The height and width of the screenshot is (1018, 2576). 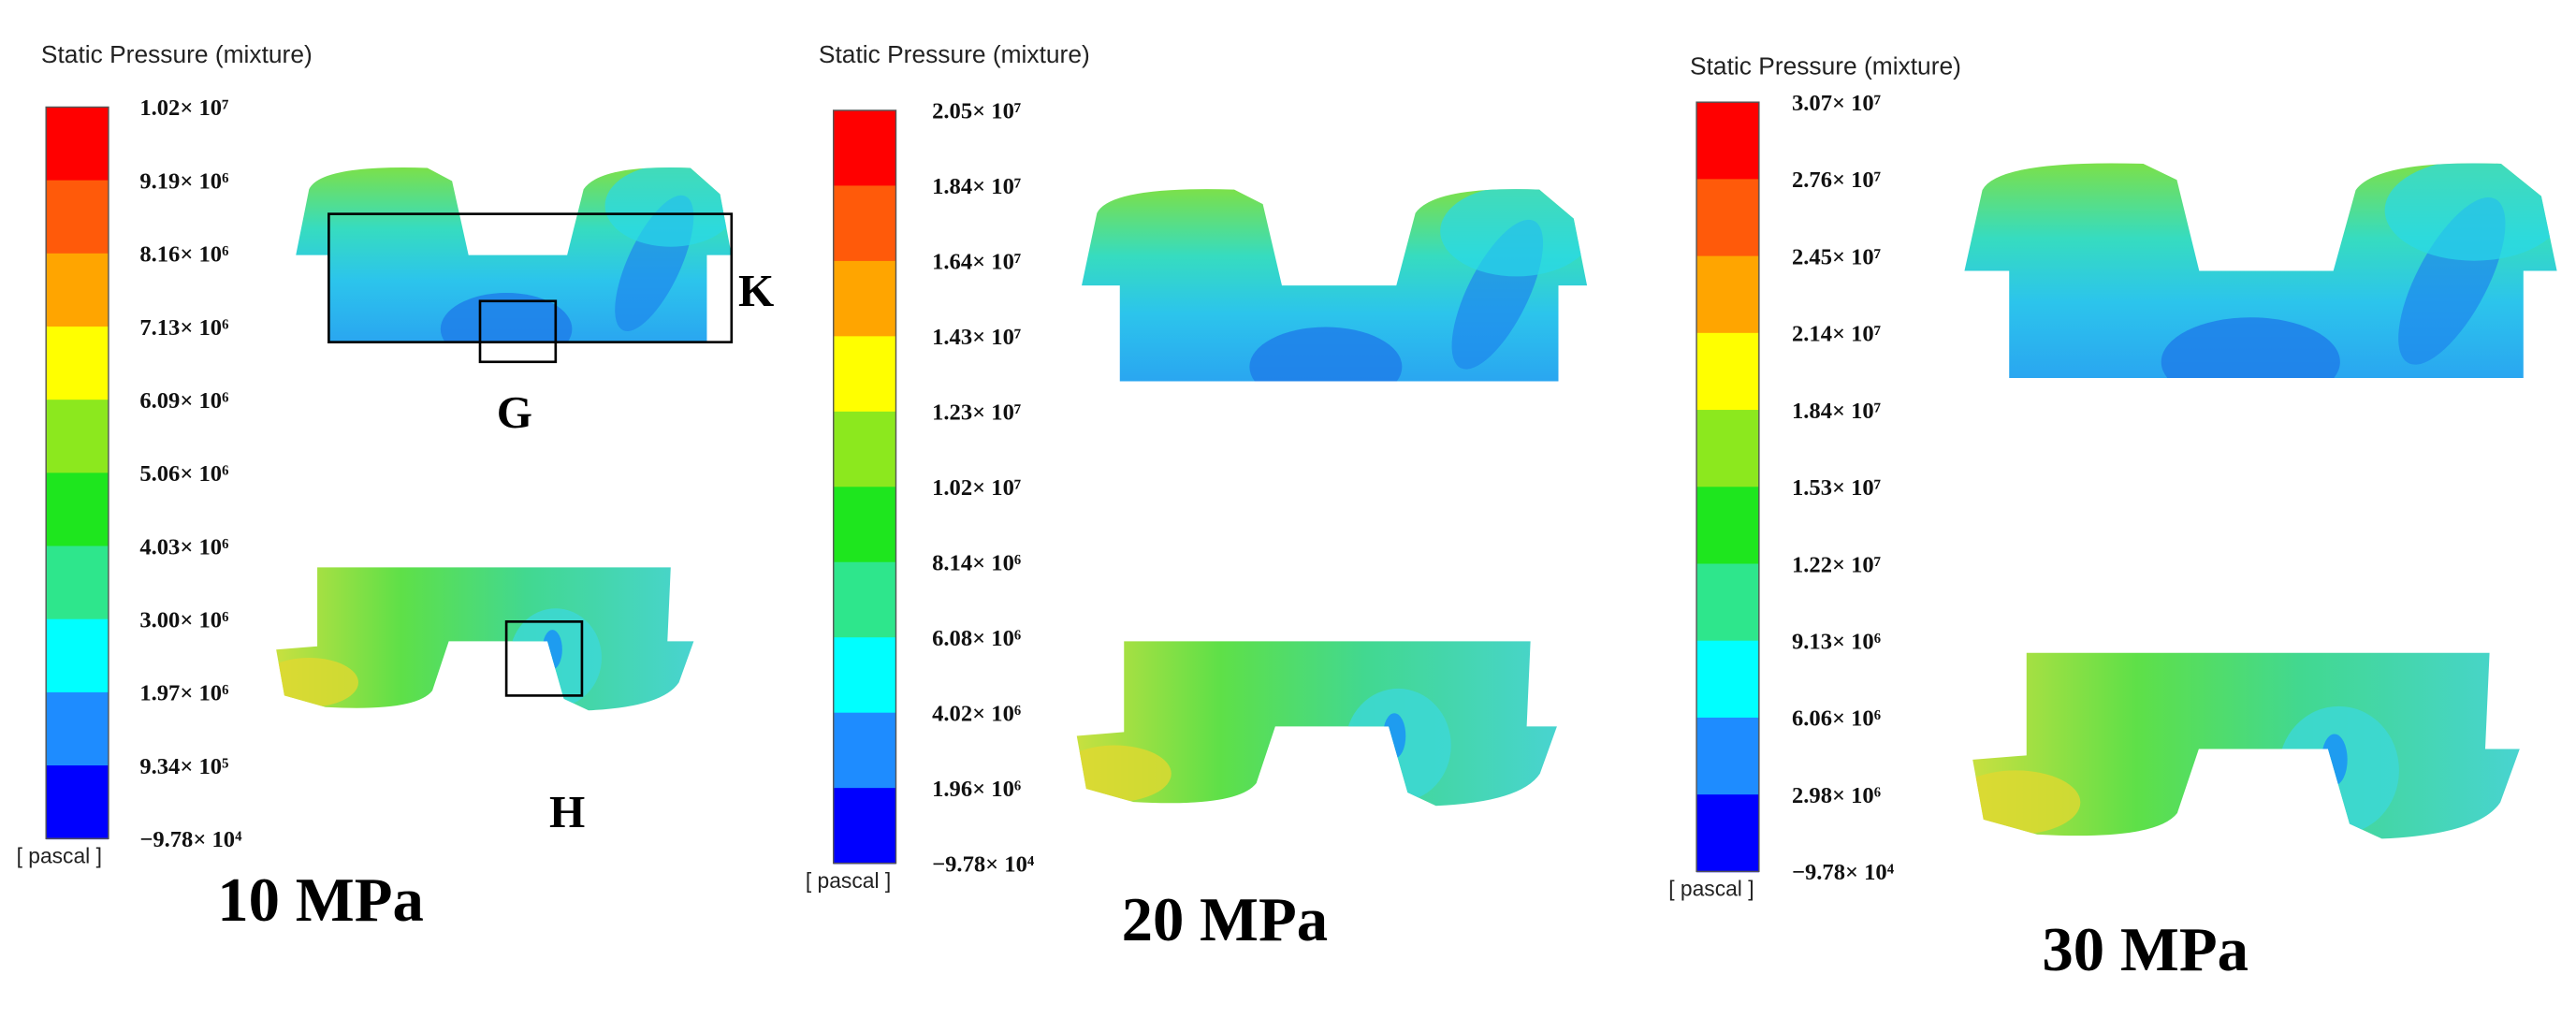 What do you see at coordinates (1836, 719) in the screenshot?
I see `colorbar-tick-label: 6.06× 10⁶` at bounding box center [1836, 719].